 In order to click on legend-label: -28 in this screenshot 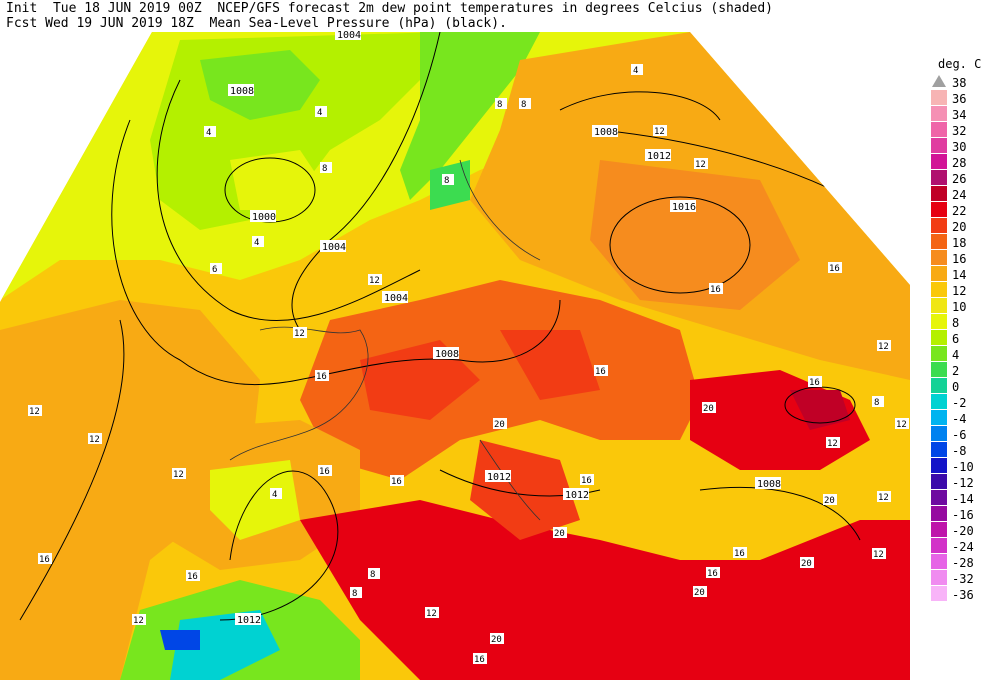, I will do `click(963, 563)`.